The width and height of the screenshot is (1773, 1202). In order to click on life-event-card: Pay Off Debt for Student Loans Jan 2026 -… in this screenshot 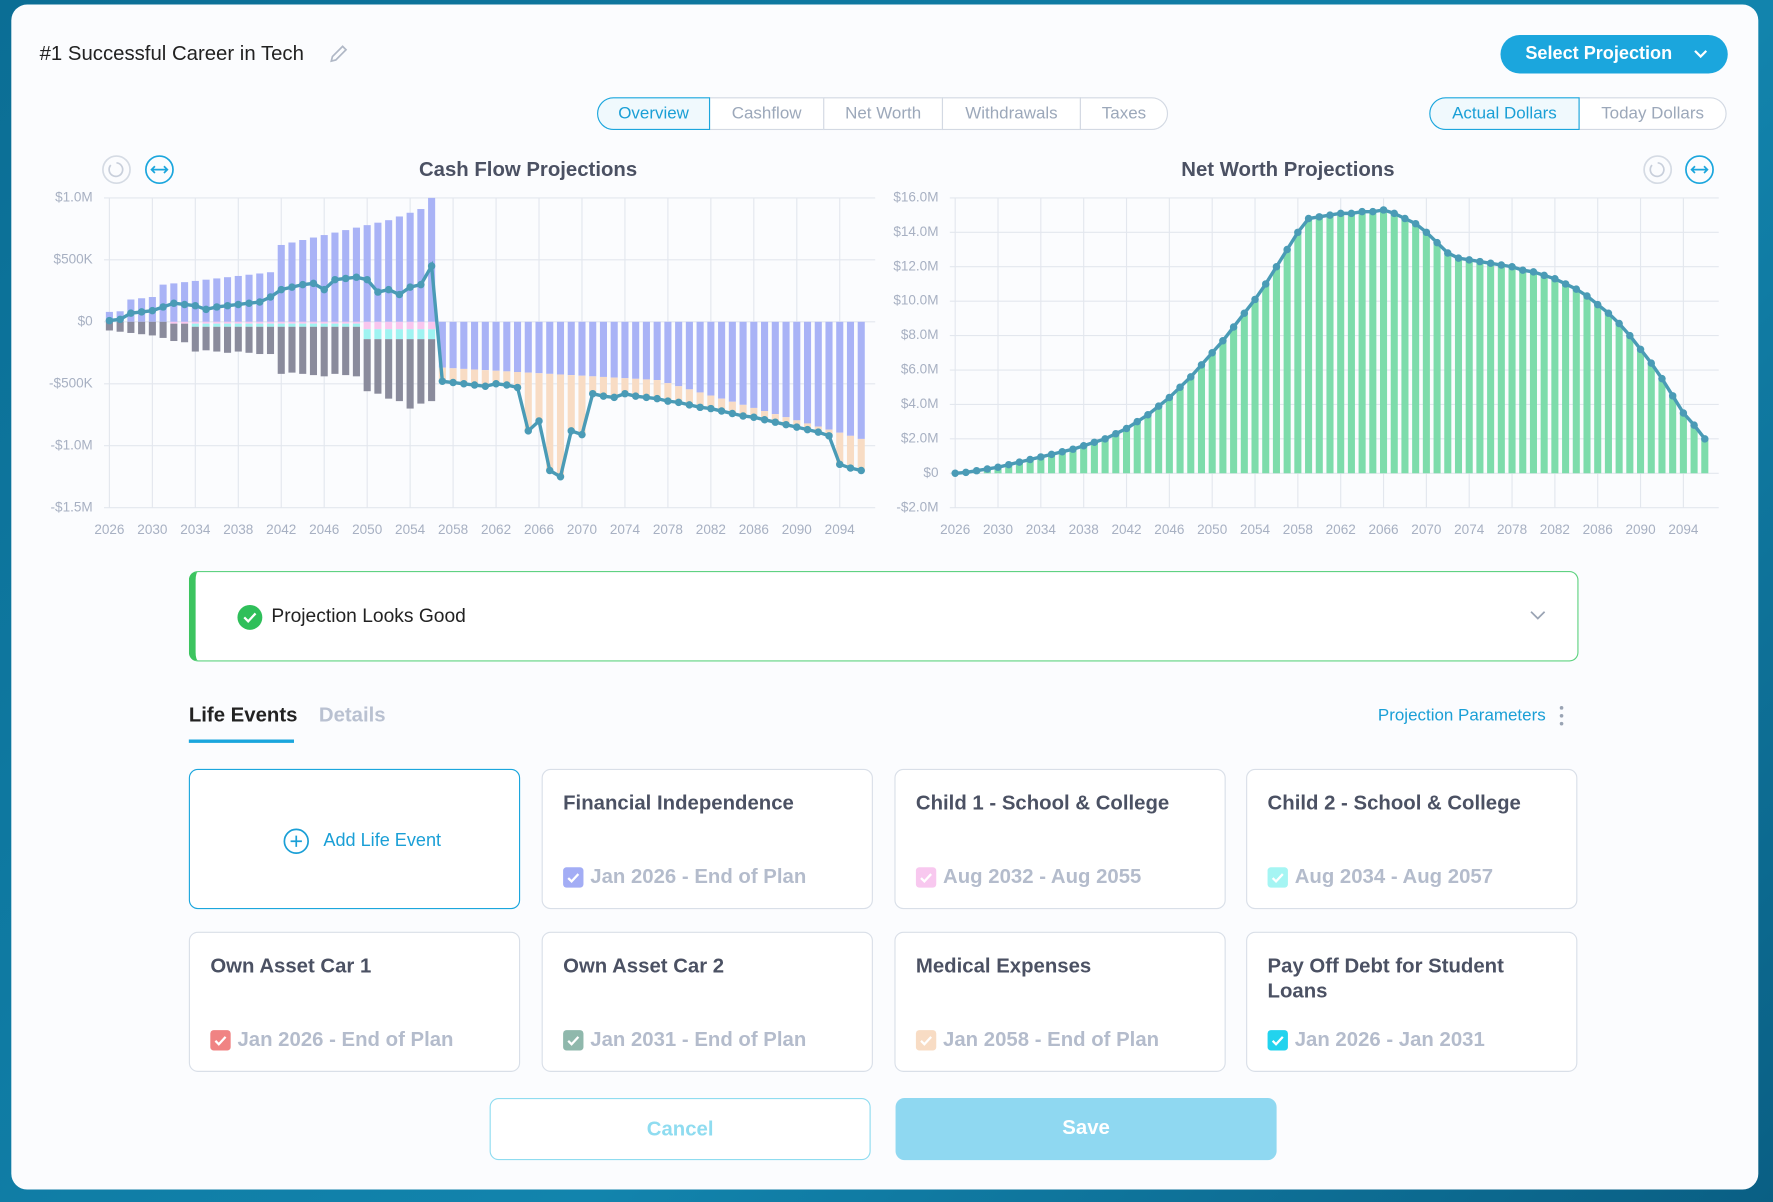, I will do `click(1412, 1001)`.